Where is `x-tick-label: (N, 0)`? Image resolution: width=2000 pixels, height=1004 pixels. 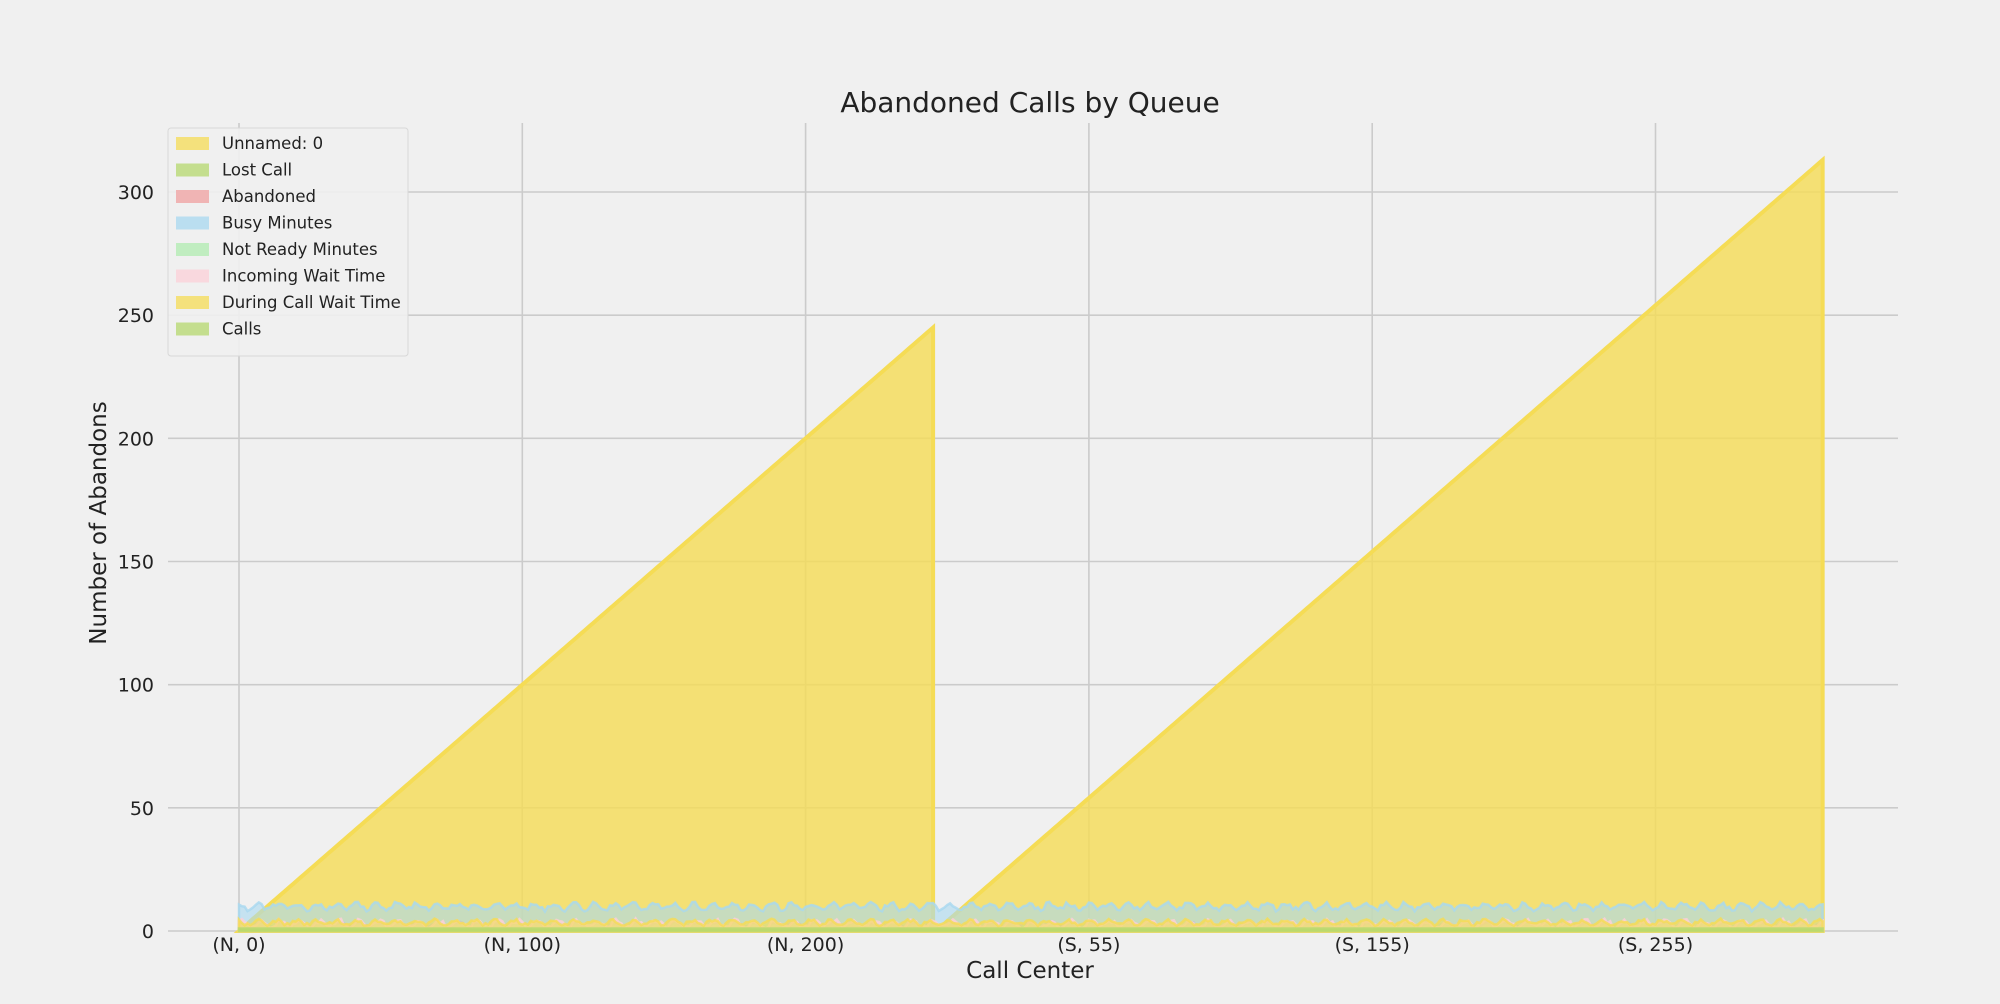
x-tick-label: (N, 0) is located at coordinates (238, 945).